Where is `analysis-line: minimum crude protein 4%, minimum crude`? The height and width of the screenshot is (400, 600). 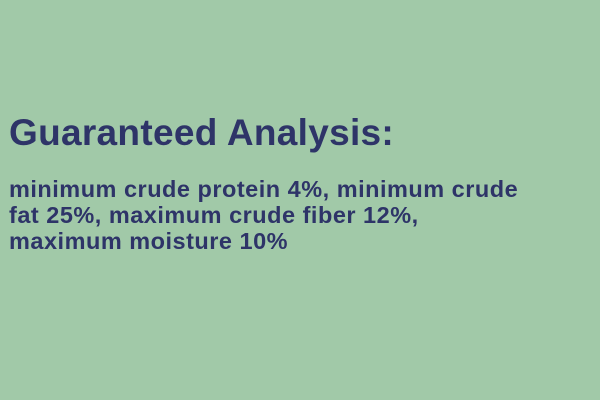
analysis-line: minimum crude protein 4%, minimum crude is located at coordinates (264, 189).